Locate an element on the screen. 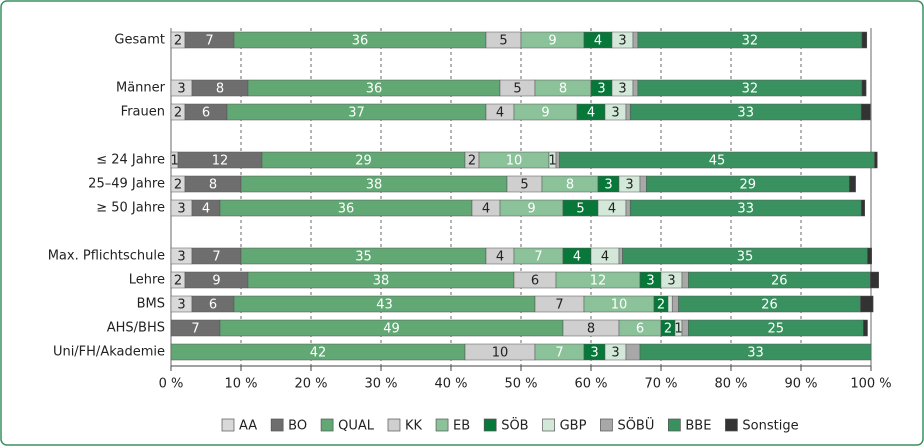 This screenshot has width=924, height=446. data-label: 26 is located at coordinates (769, 305).